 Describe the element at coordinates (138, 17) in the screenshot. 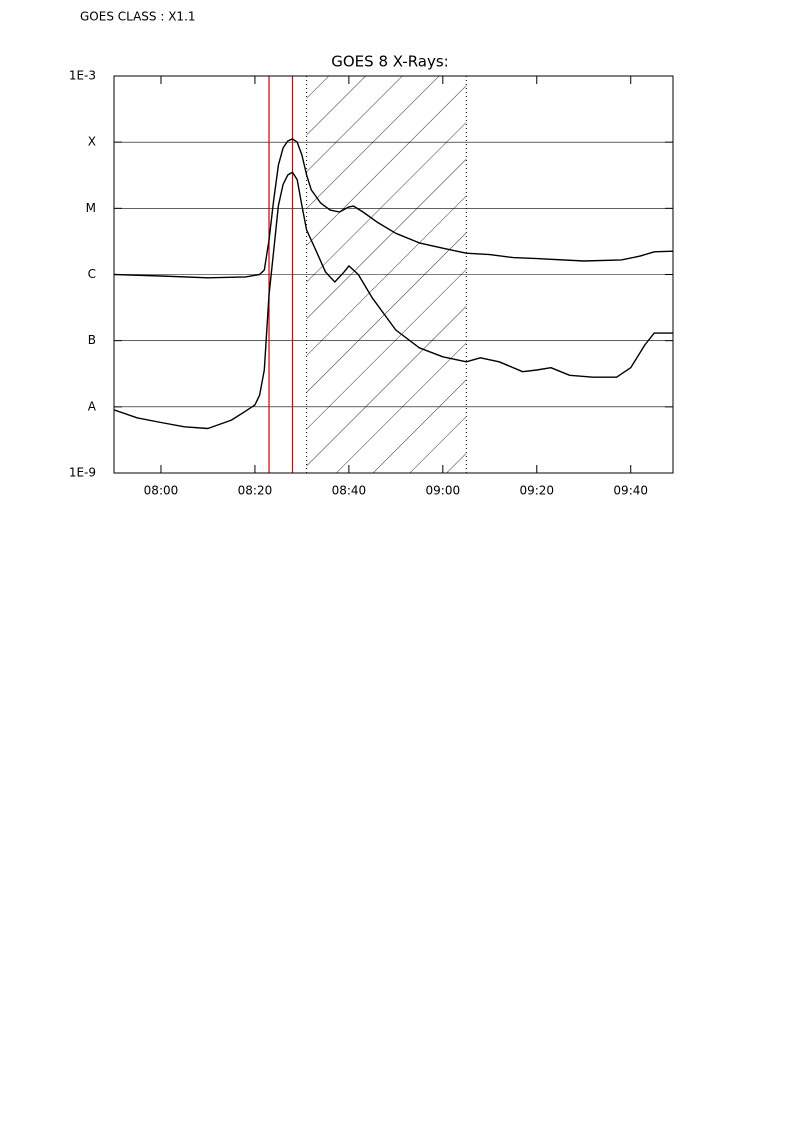

I see `goes-class: GOES CLASS : X1.1` at that location.